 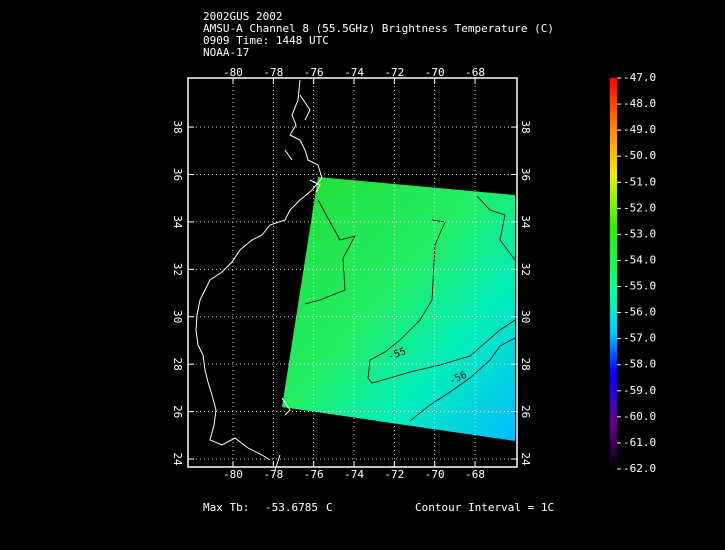 What do you see at coordinates (639, 390) in the screenshot?
I see `colorbar-label: -59.0` at bounding box center [639, 390].